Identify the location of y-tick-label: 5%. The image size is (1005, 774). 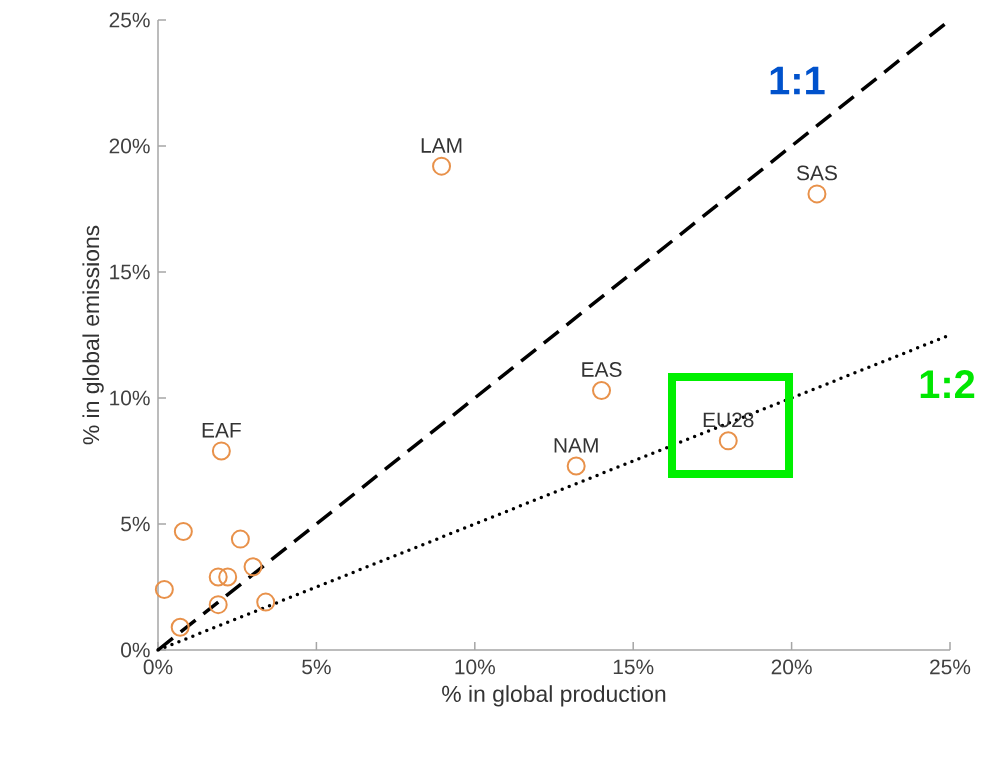
(135, 524).